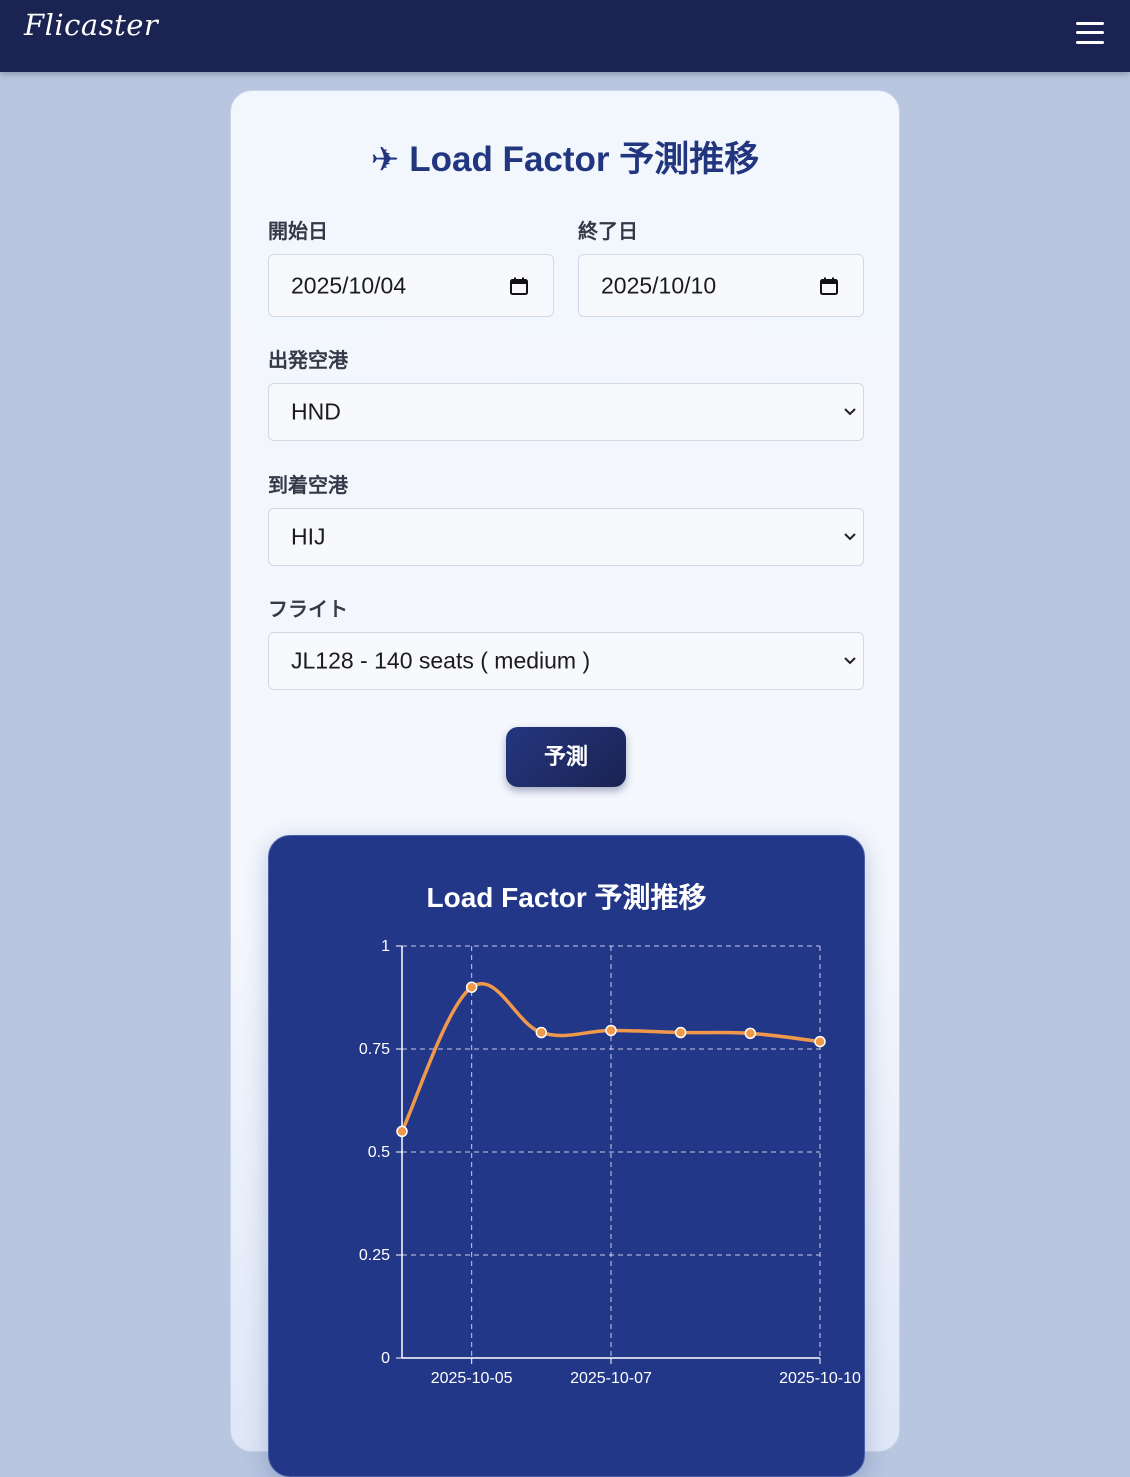  What do you see at coordinates (608, 232) in the screenshot?
I see `end-date-label: 終了日` at bounding box center [608, 232].